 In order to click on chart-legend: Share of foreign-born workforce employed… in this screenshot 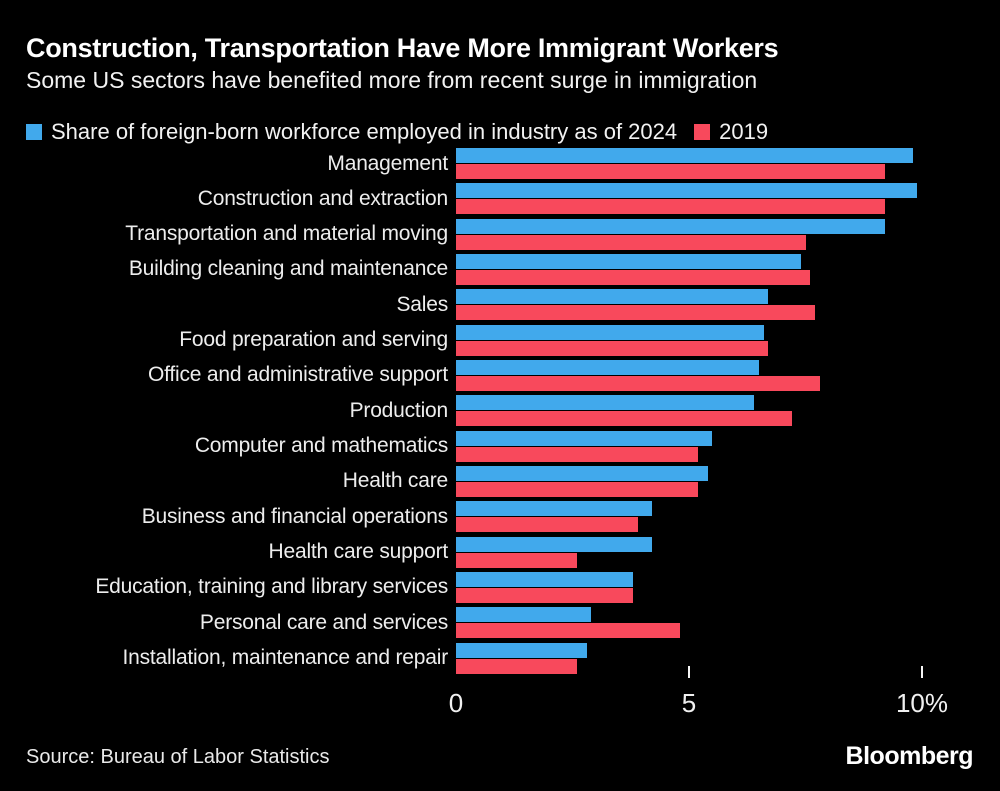, I will do `click(397, 132)`.